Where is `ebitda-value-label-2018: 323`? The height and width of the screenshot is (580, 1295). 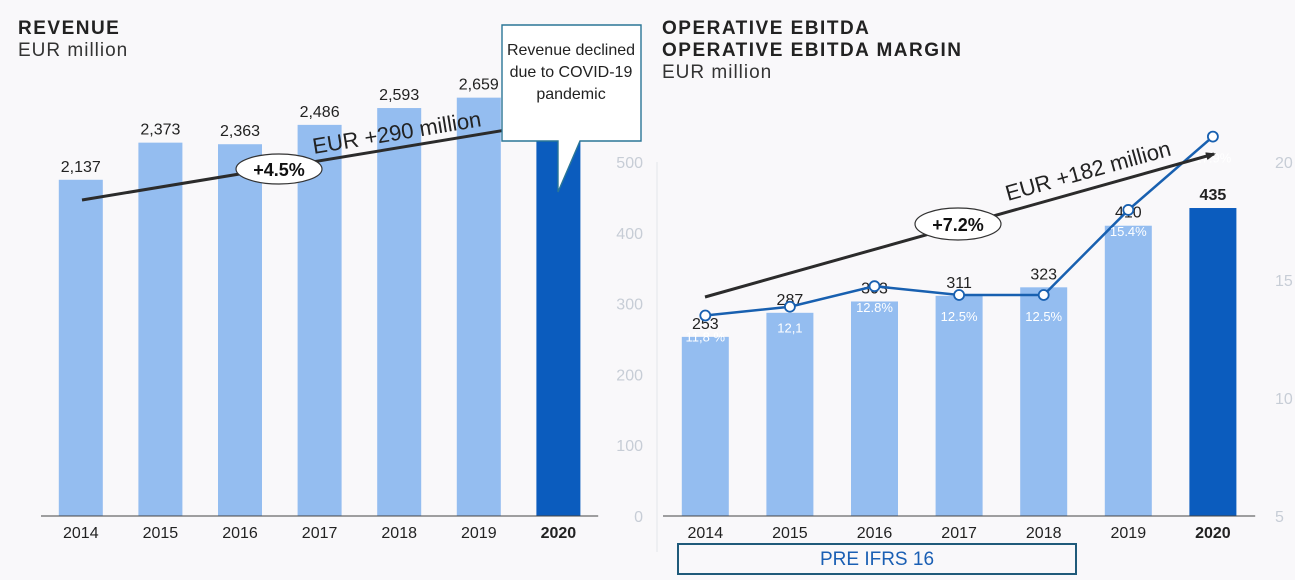 ebitda-value-label-2018: 323 is located at coordinates (1043, 274).